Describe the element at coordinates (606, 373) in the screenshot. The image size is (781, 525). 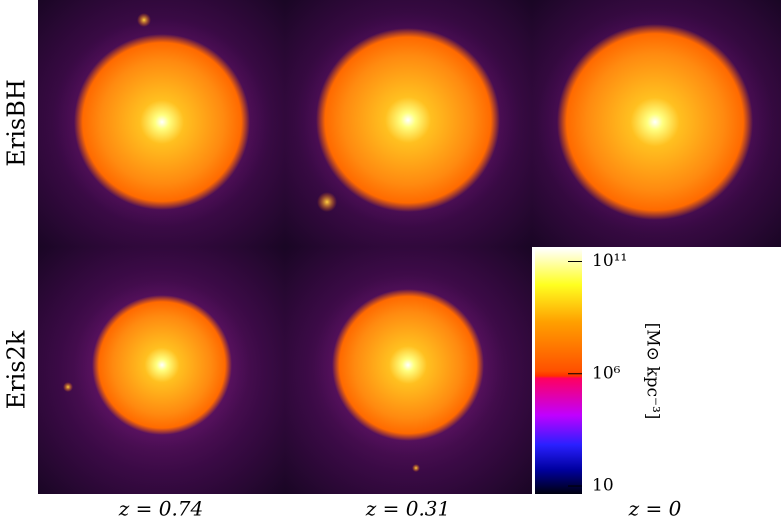
I see `colorbar-tick-label: 10⁶` at that location.